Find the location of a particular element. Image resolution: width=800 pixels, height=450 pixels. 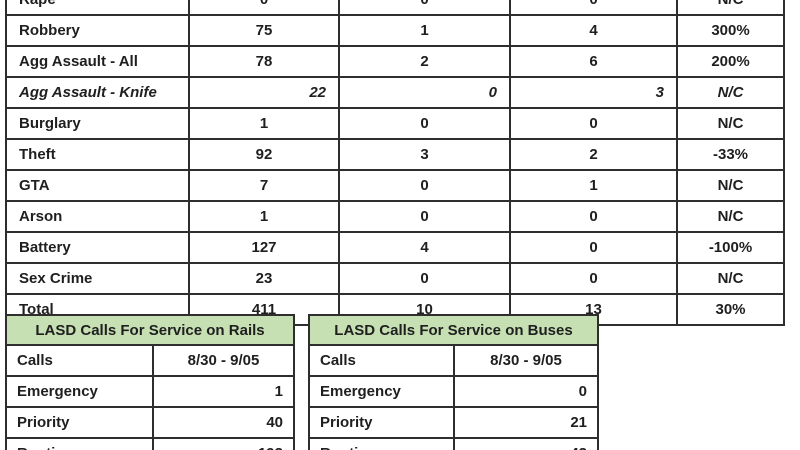

call-count-cell: 21 is located at coordinates (526, 422).